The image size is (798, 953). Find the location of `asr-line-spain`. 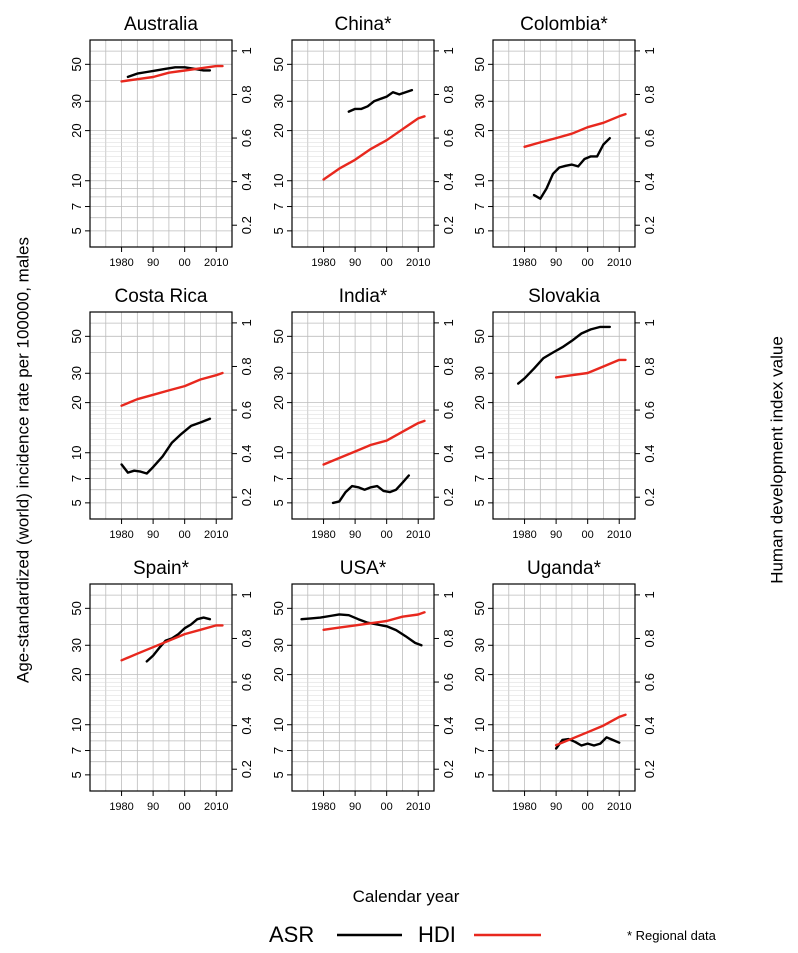

asr-line-spain is located at coordinates (178, 639).